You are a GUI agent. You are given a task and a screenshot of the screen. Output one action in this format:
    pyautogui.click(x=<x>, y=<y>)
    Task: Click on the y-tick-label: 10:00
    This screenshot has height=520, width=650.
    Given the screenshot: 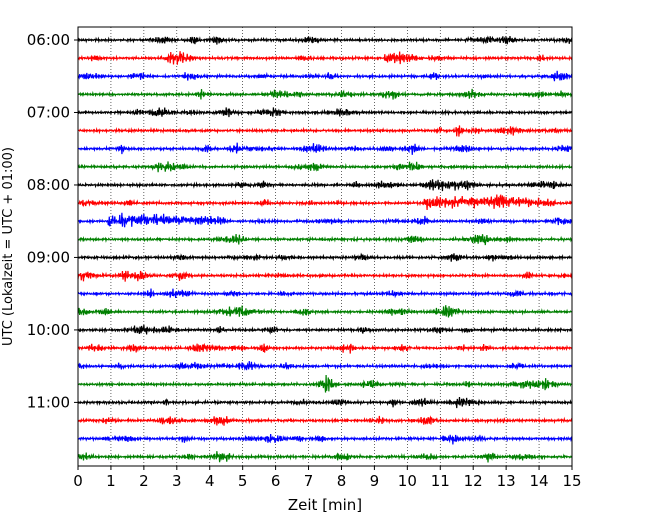 What is the action you would take?
    pyautogui.click(x=48, y=330)
    